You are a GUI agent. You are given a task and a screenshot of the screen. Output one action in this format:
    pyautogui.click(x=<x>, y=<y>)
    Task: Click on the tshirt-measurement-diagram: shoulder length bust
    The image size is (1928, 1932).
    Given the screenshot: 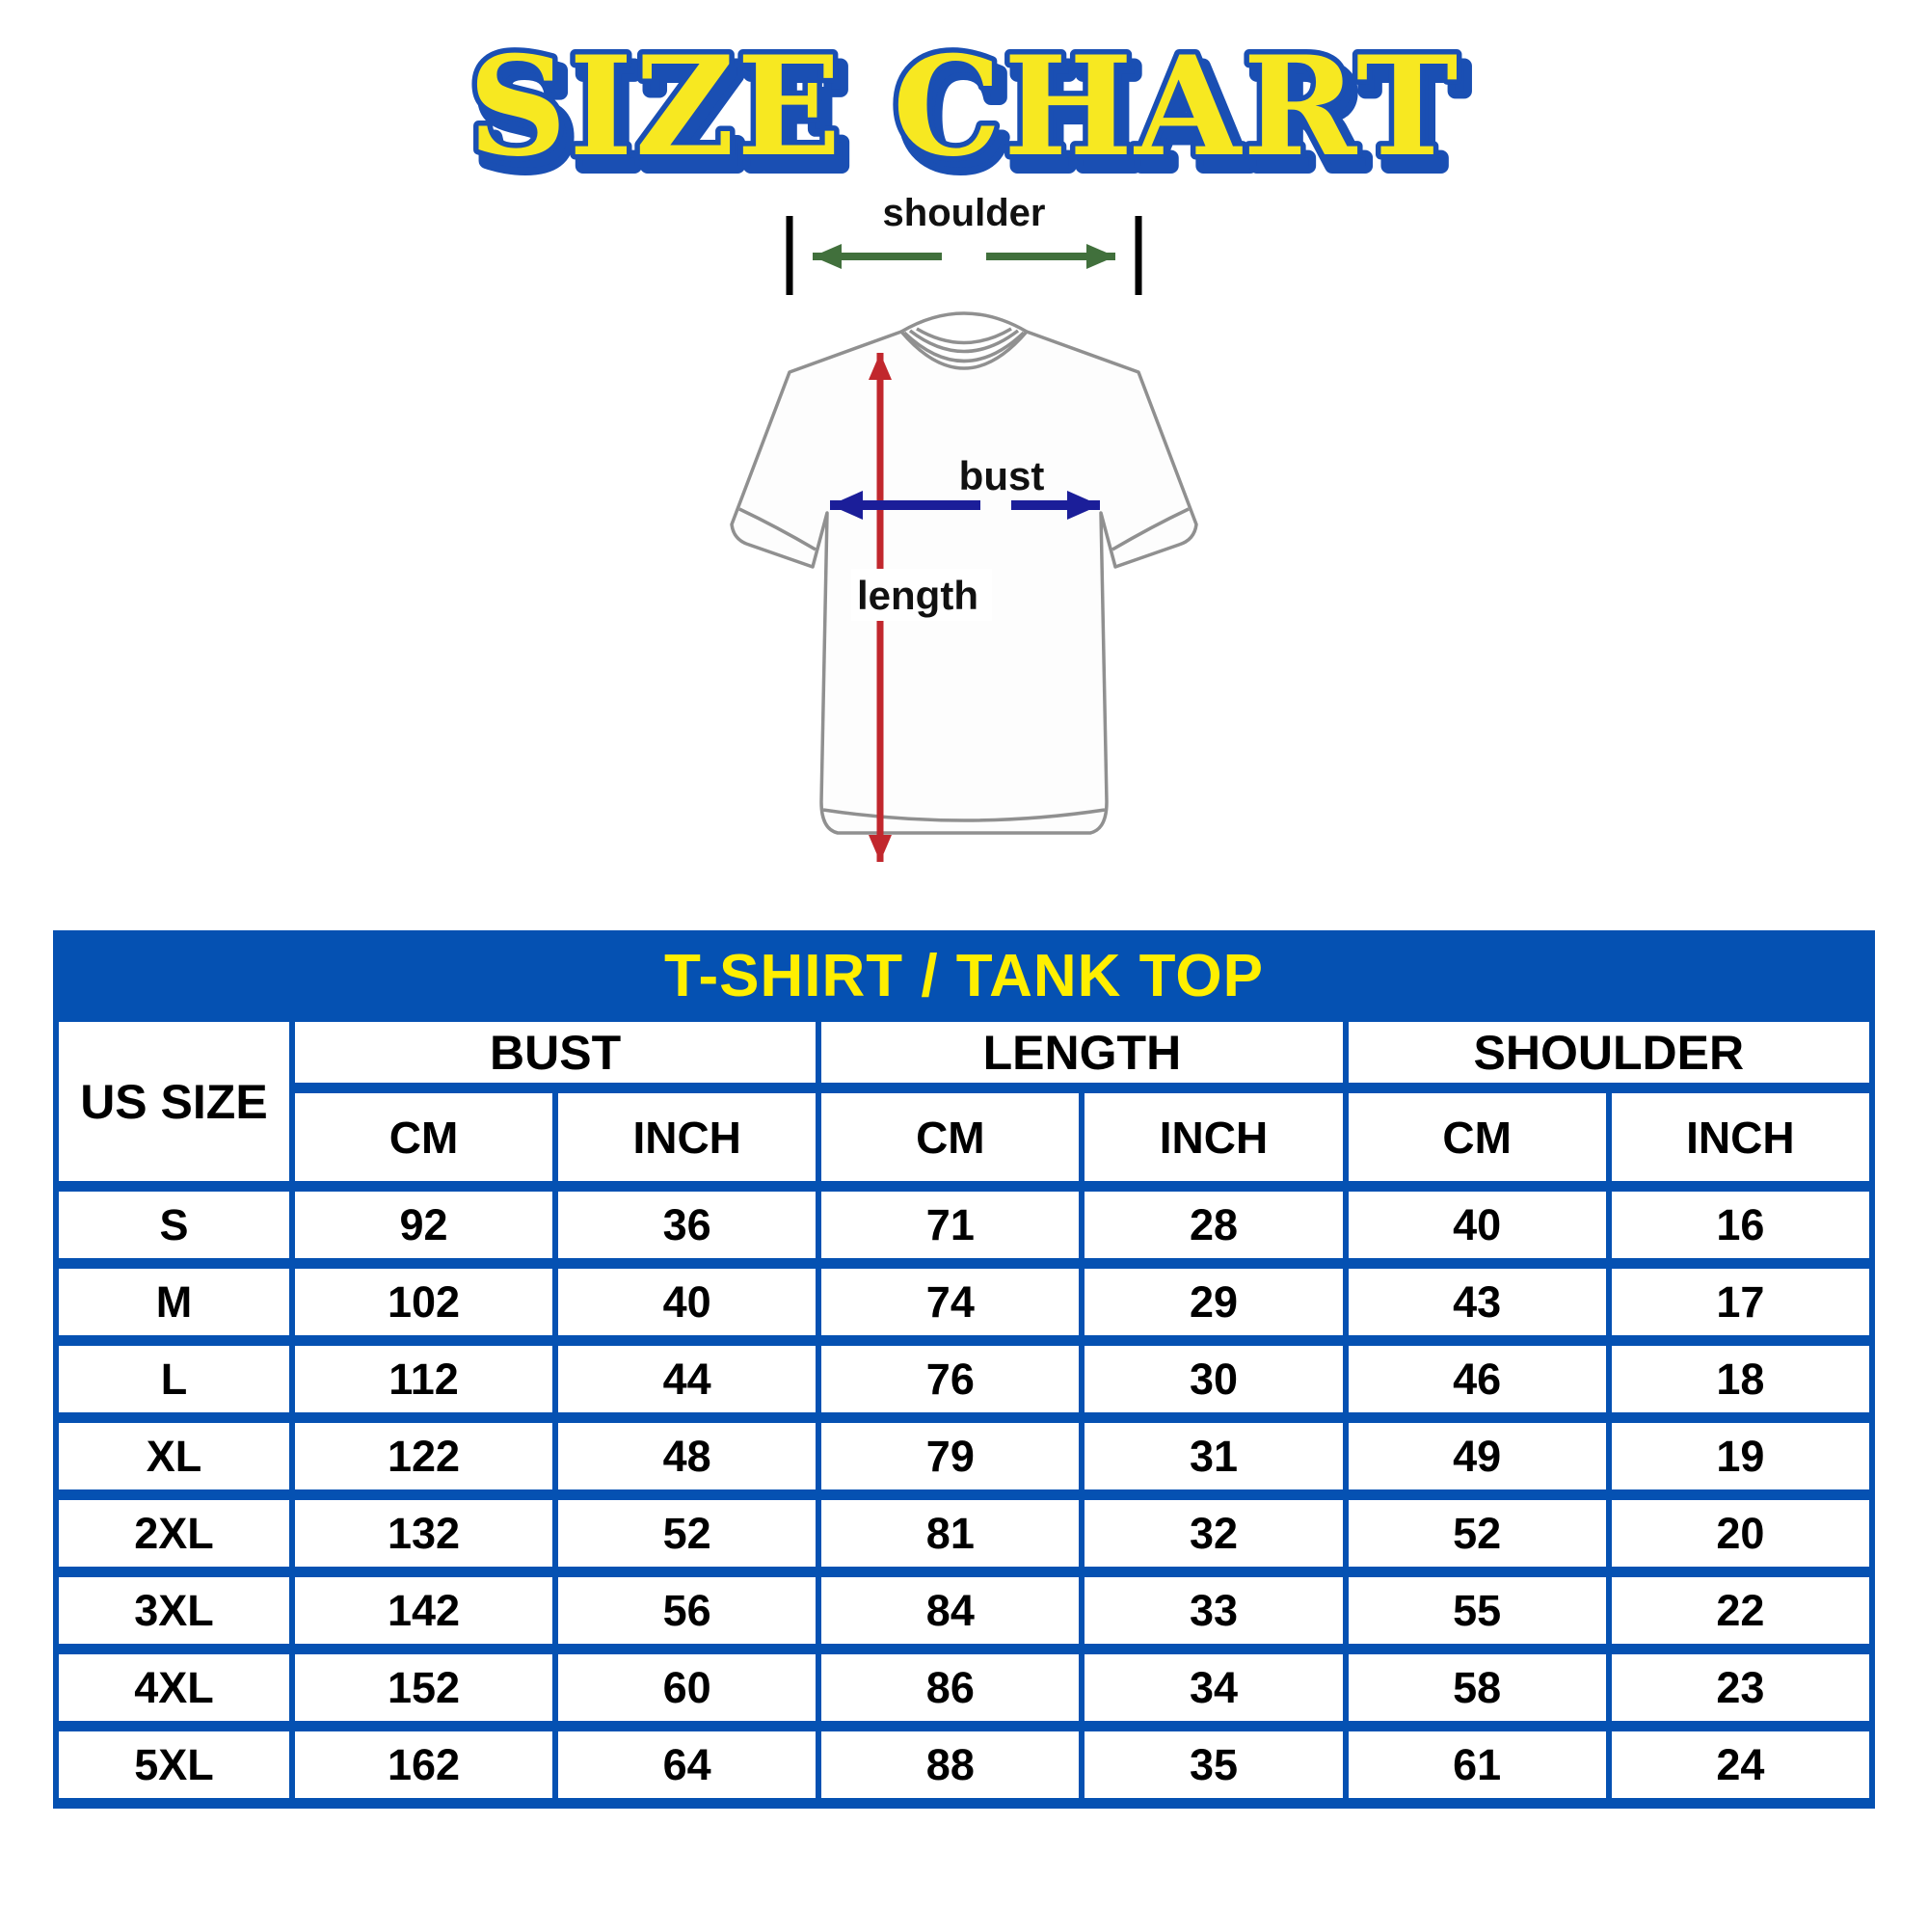 What is the action you would take?
    pyautogui.click(x=964, y=527)
    